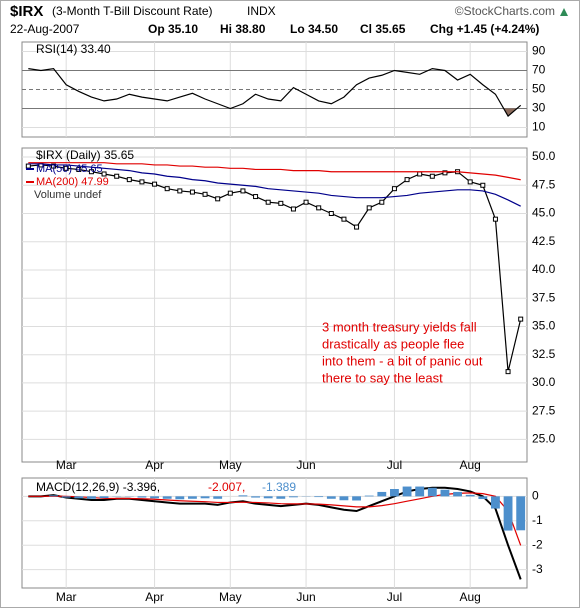  Describe the element at coordinates (226, 487) in the screenshot. I see `legend-entry: -2.007,` at that location.